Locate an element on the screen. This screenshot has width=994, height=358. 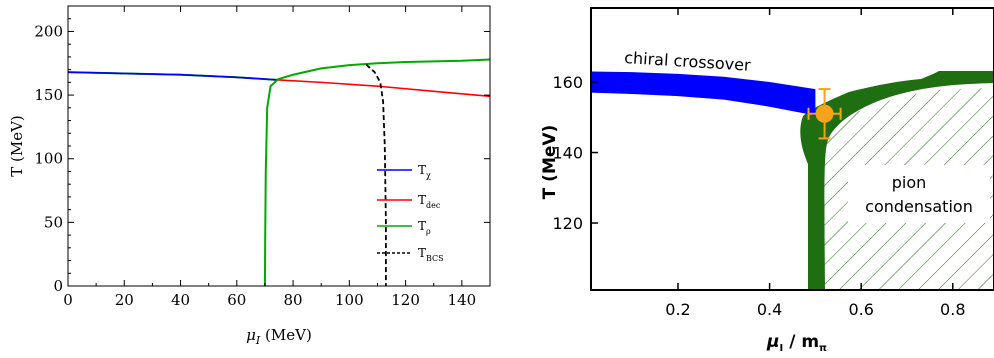
right-x-tick-label: 0.4 is located at coordinates (769, 309).